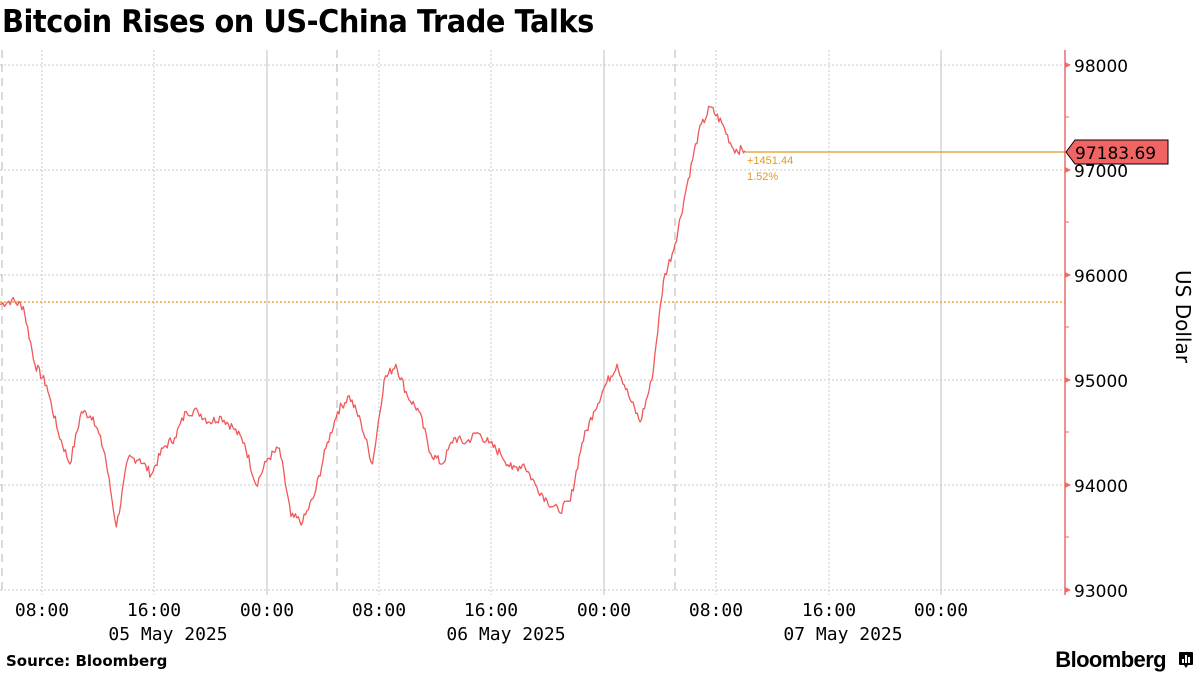 The width and height of the screenshot is (1200, 675). I want to click on change-abs-label: +1451.44, so click(770, 161).